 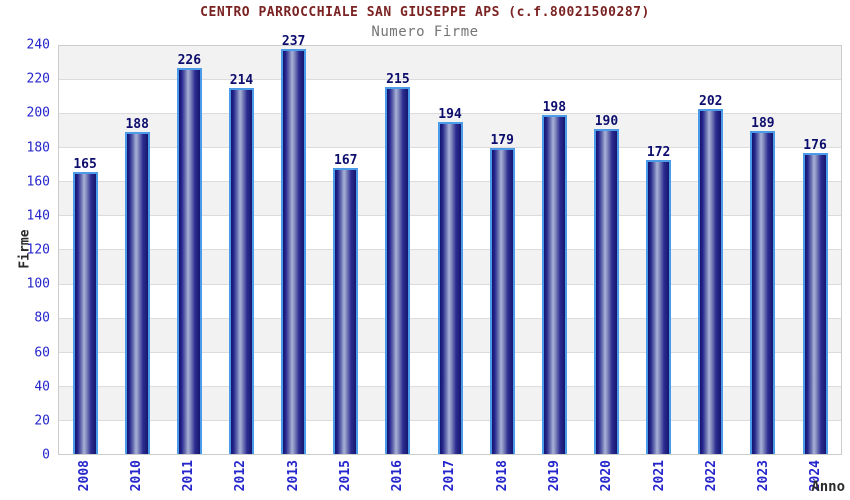 What do you see at coordinates (42, 387) in the screenshot?
I see `y-tick-label: 40` at bounding box center [42, 387].